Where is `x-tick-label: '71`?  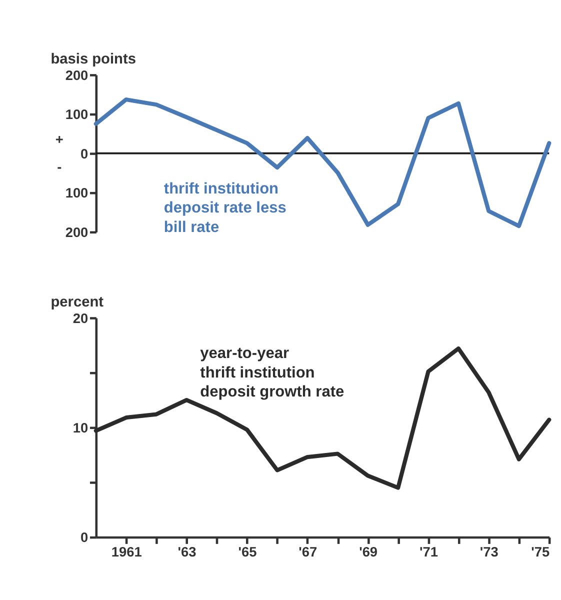
x-tick-label: '71 is located at coordinates (428, 552).